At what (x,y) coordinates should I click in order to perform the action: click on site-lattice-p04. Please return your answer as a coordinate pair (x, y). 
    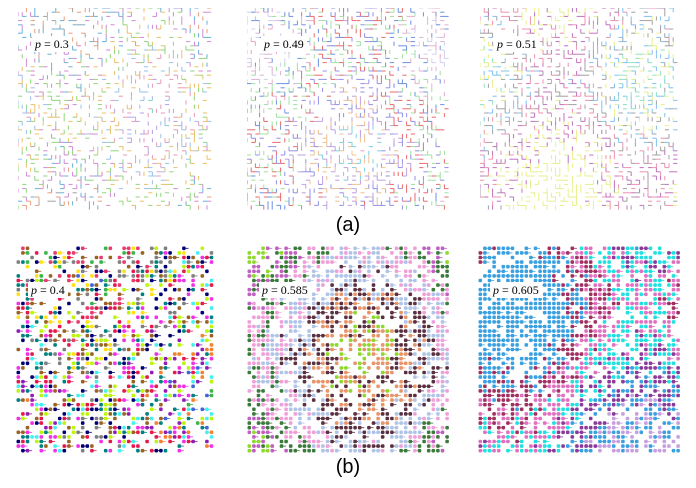
    Looking at the image, I should click on (115, 349).